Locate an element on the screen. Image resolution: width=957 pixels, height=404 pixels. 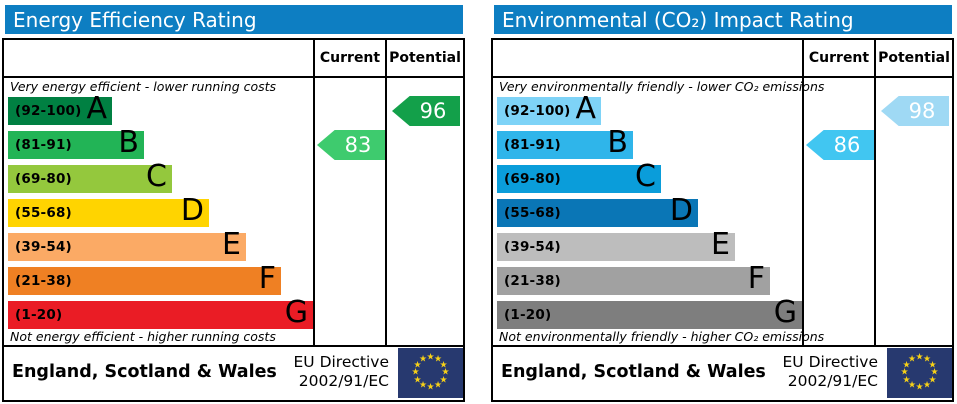
eu-directive-line2: 2002/91/EC is located at coordinates (343, 381).